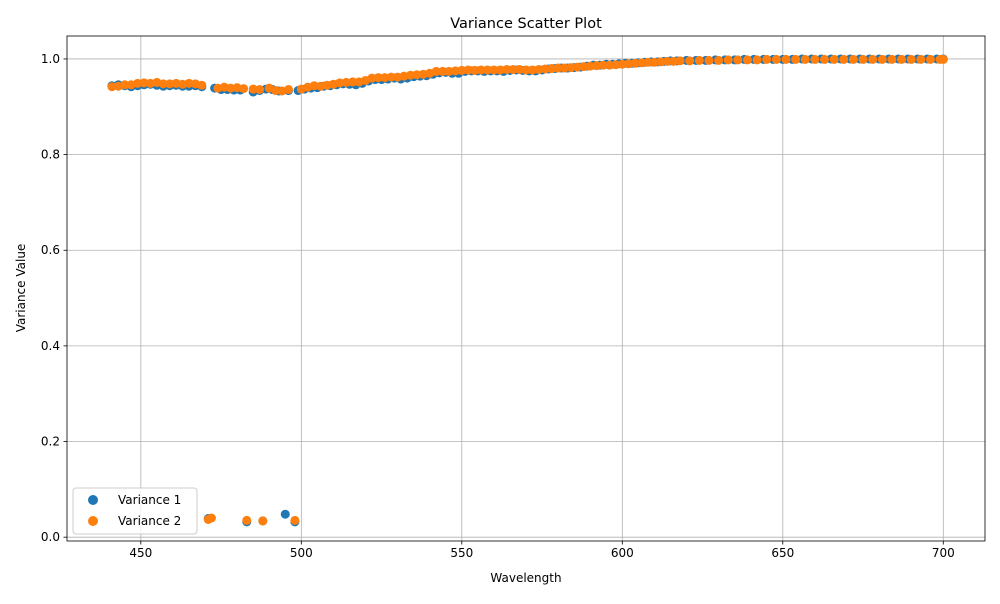 This screenshot has height=604, width=1000. Describe the element at coordinates (50, 59) in the screenshot. I see `y-tick-label: 1.0` at that location.